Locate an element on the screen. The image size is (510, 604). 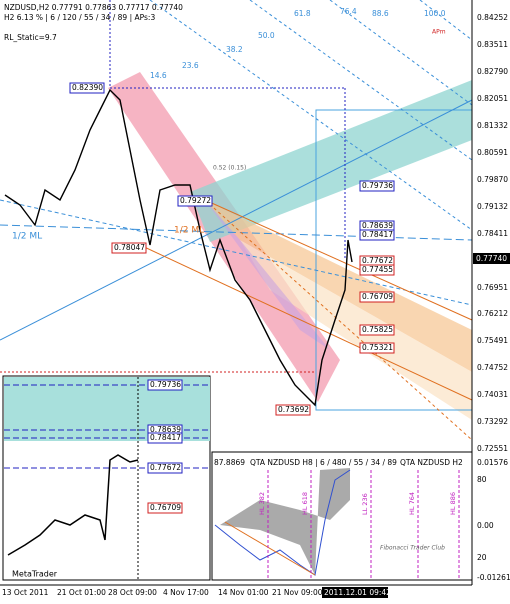
fib-labels: 61.8 76.4 88.6 100.0 50.0 38.2 23.6 14.6 is located at coordinates (298, 43).